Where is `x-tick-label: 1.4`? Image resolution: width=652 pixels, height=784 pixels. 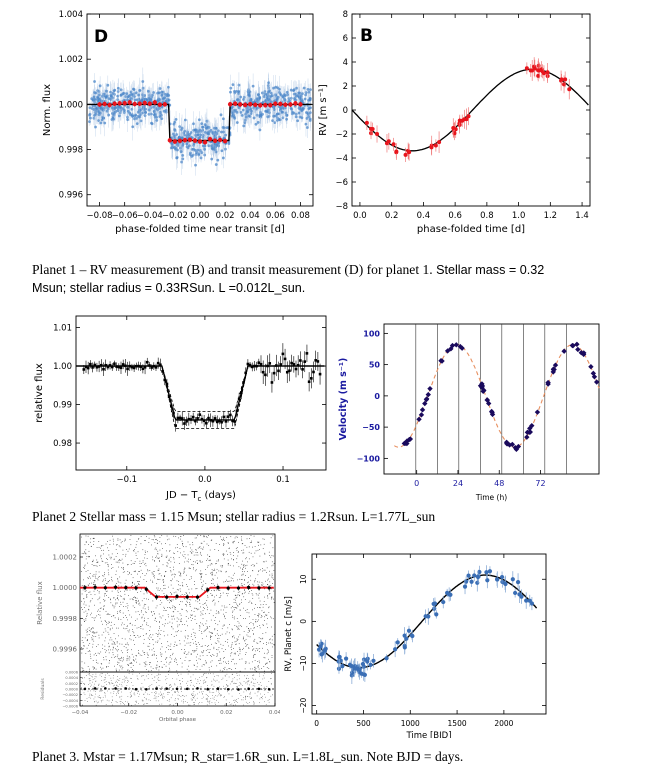
x-tick-label: 1.4 is located at coordinates (582, 216).